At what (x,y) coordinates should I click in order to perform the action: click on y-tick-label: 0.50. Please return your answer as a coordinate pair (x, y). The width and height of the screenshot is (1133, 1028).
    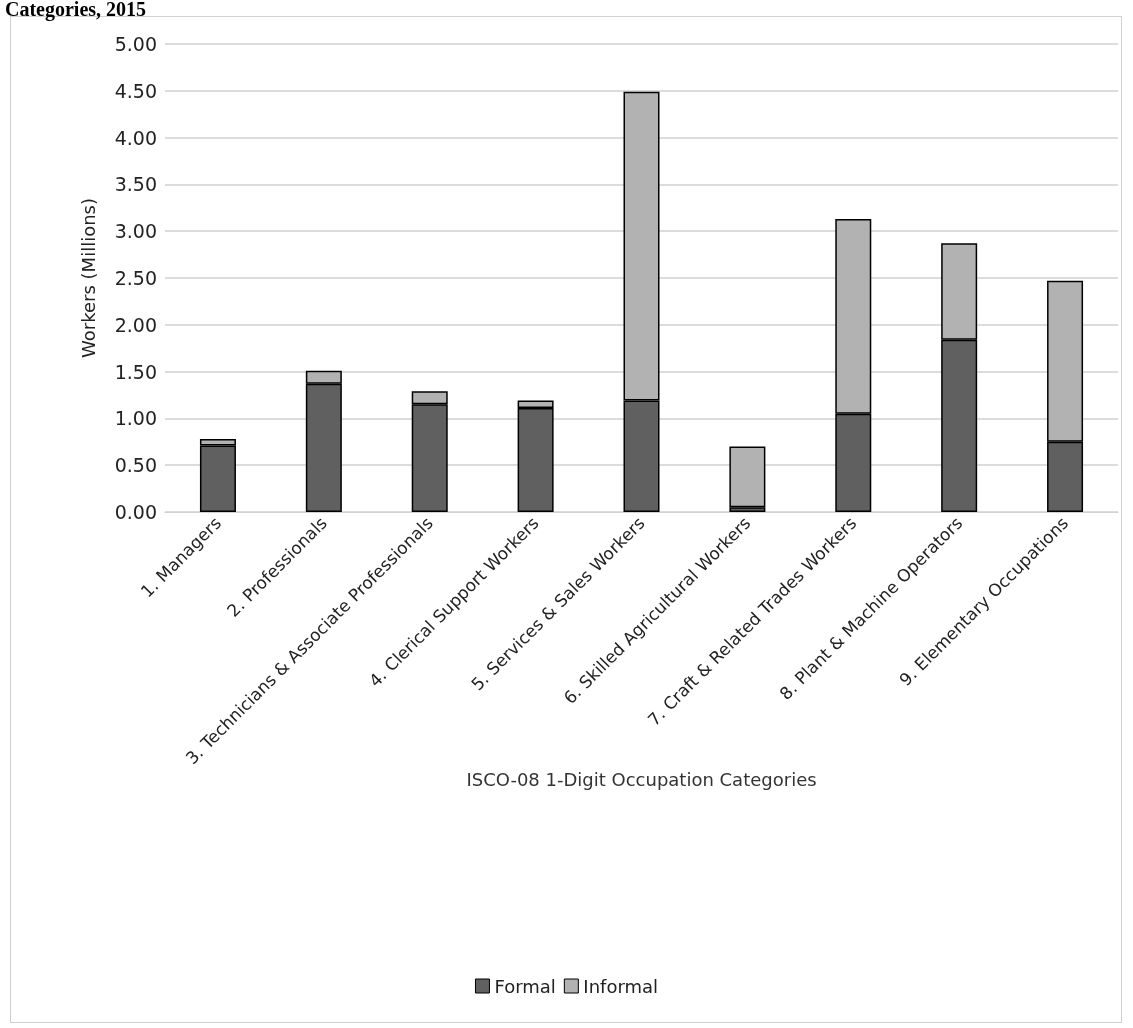
    Looking at the image, I should click on (135, 465).